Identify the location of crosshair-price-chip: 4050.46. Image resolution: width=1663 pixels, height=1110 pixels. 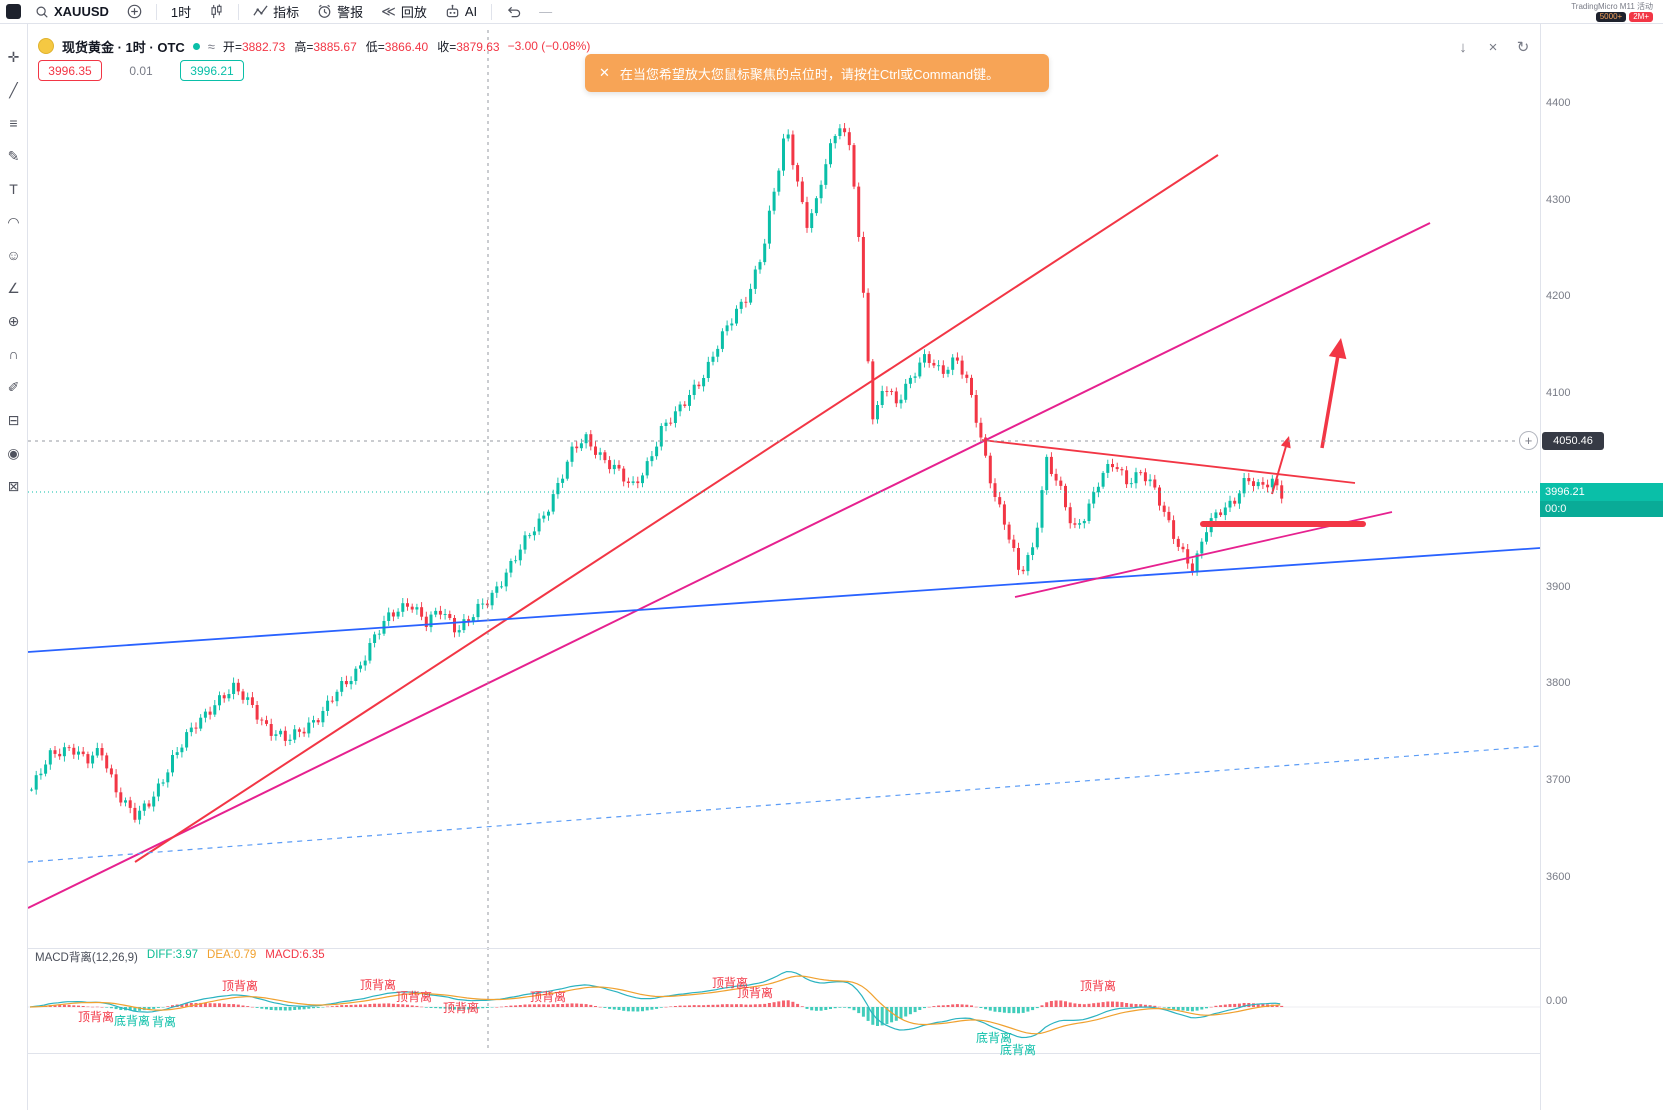
(1573, 441).